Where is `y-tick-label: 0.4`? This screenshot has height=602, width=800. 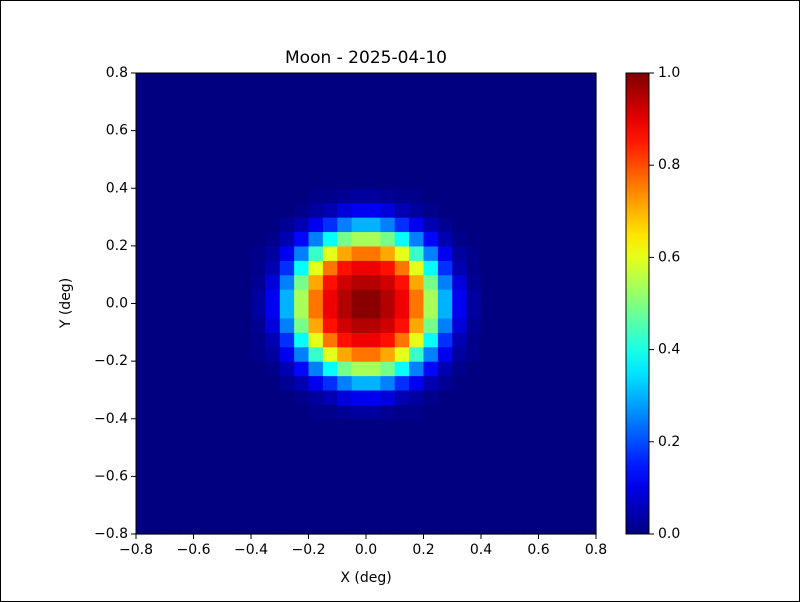
y-tick-label: 0.4 is located at coordinates (117, 188).